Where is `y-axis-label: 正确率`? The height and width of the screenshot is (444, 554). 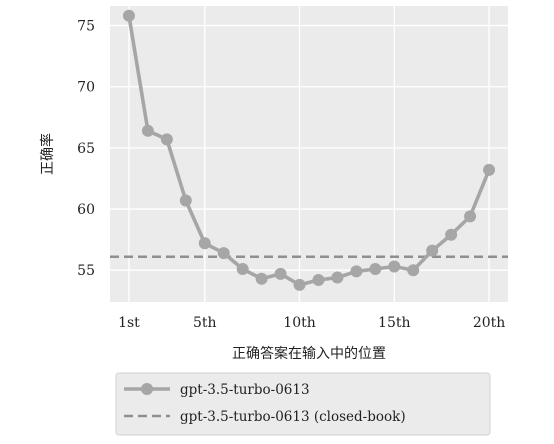 y-axis-label: 正确率 is located at coordinates (47, 154).